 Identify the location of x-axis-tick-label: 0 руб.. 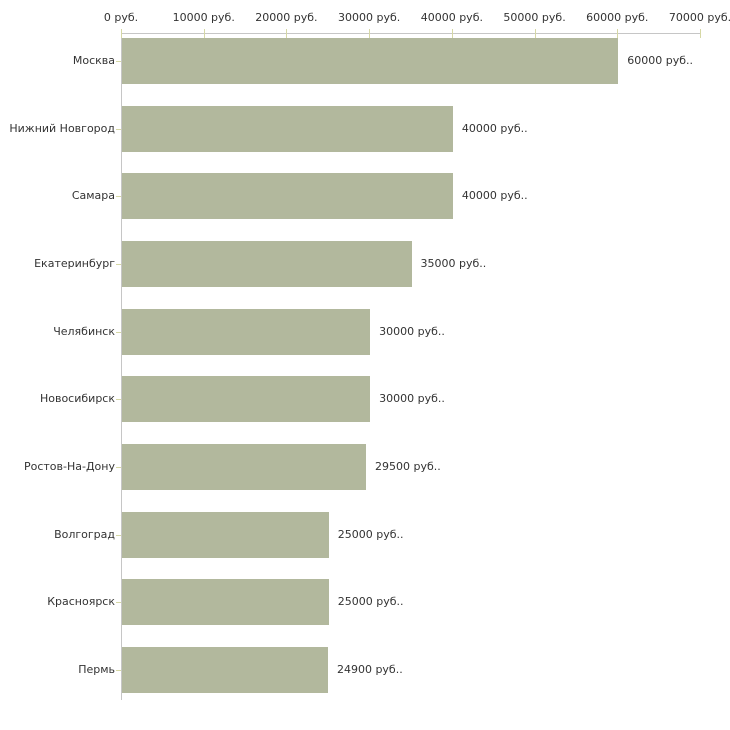
(121, 17).